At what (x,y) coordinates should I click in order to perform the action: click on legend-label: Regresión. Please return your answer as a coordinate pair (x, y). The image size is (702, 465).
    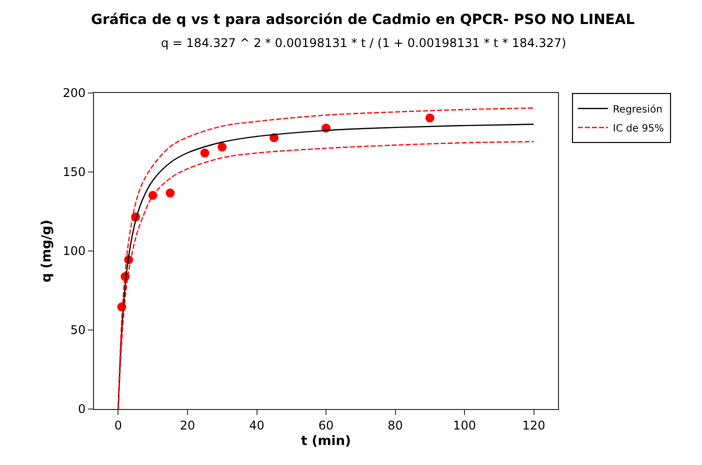
    Looking at the image, I should click on (637, 110).